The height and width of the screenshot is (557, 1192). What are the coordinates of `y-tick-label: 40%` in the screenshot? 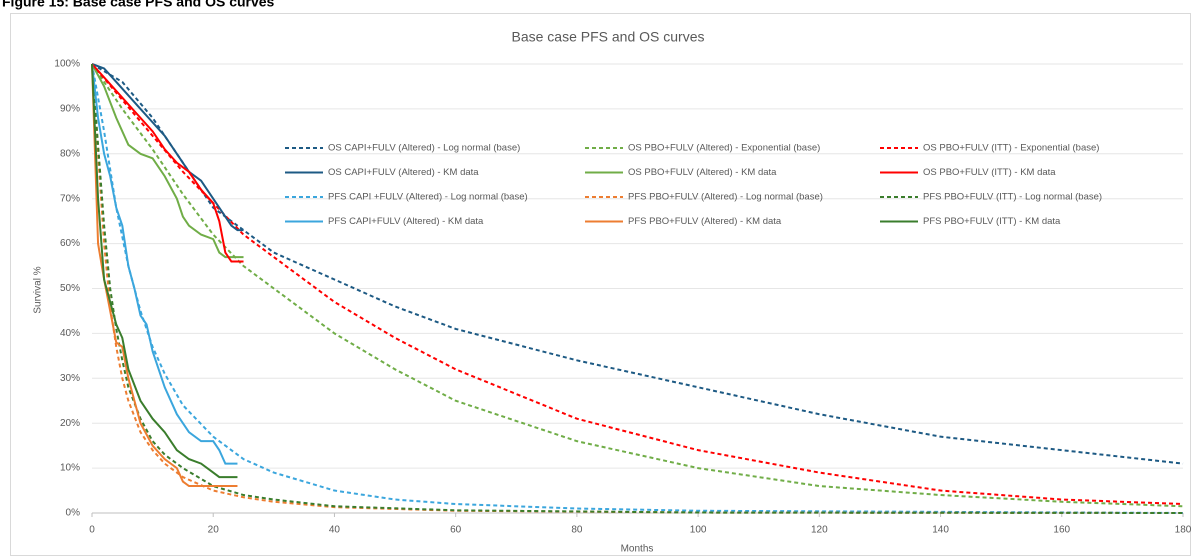 It's located at (70, 333).